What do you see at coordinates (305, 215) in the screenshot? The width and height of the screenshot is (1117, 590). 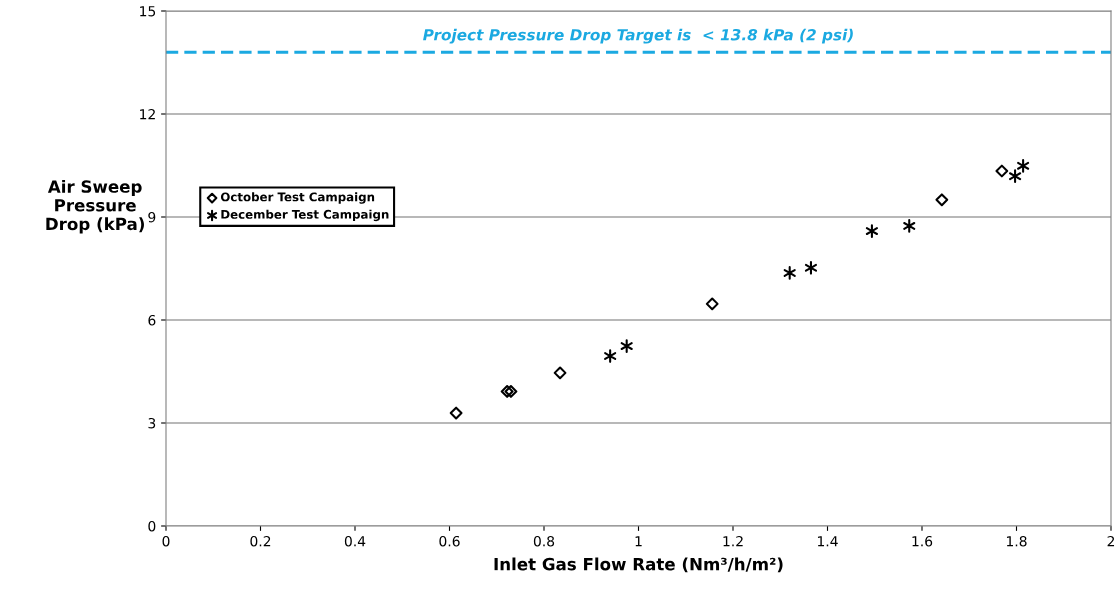 I see `legend-label: December Test Campaign` at bounding box center [305, 215].